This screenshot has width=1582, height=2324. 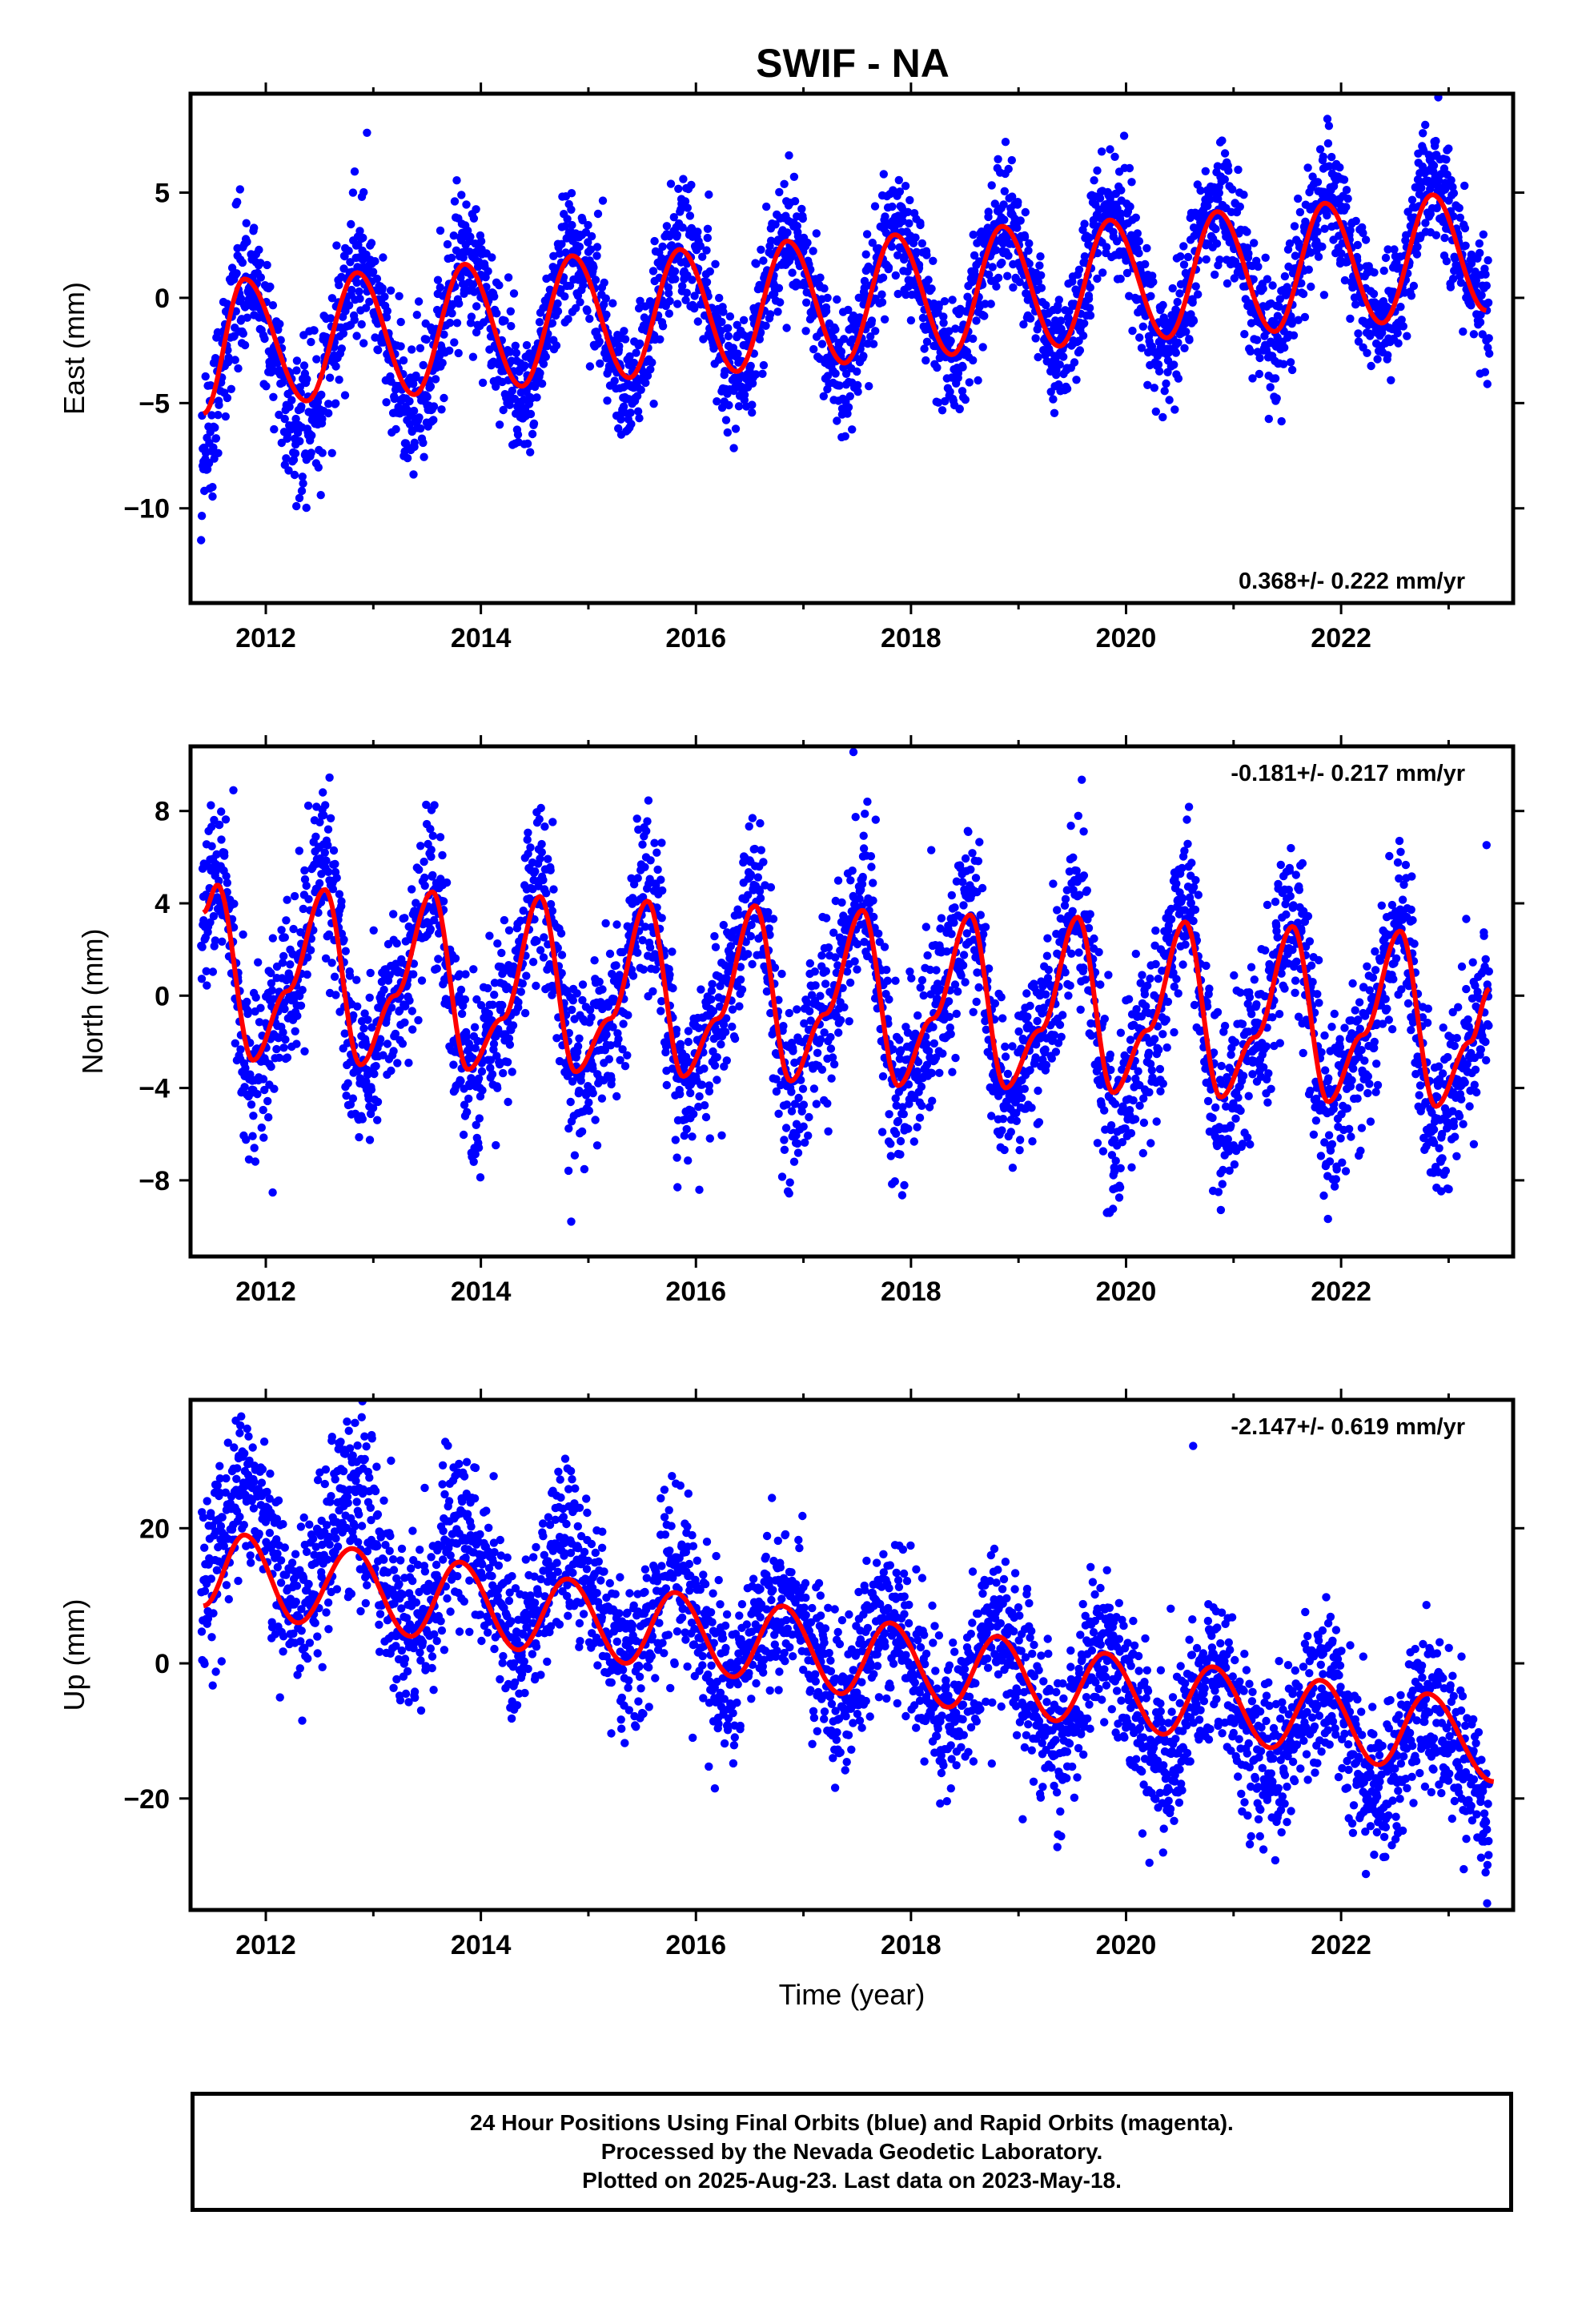 I want to click on x-tick-label: 2014, so click(x=482, y=638).